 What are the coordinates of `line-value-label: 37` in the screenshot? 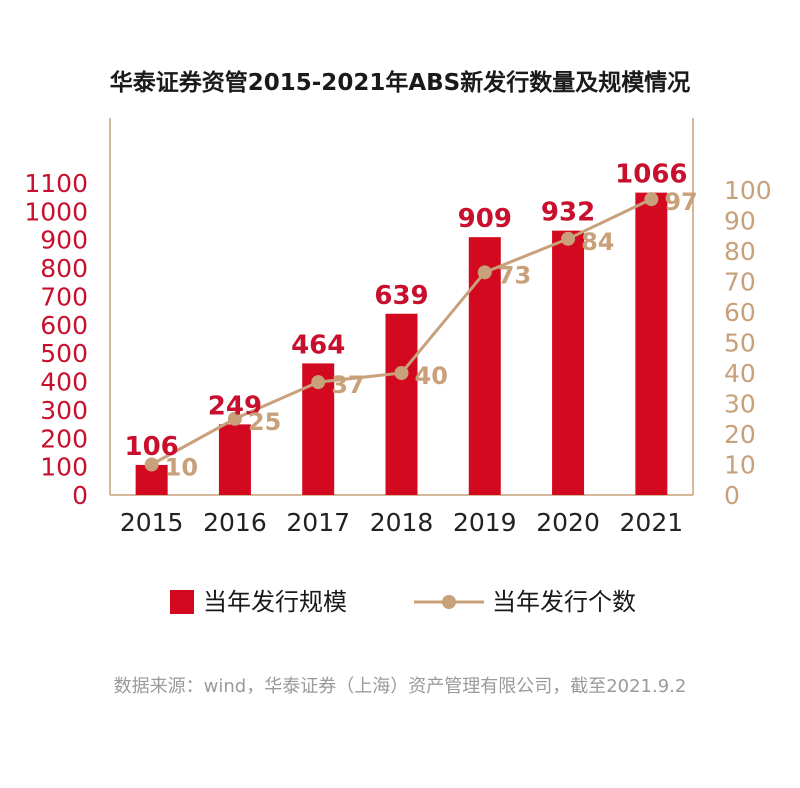 It's located at (347, 385).